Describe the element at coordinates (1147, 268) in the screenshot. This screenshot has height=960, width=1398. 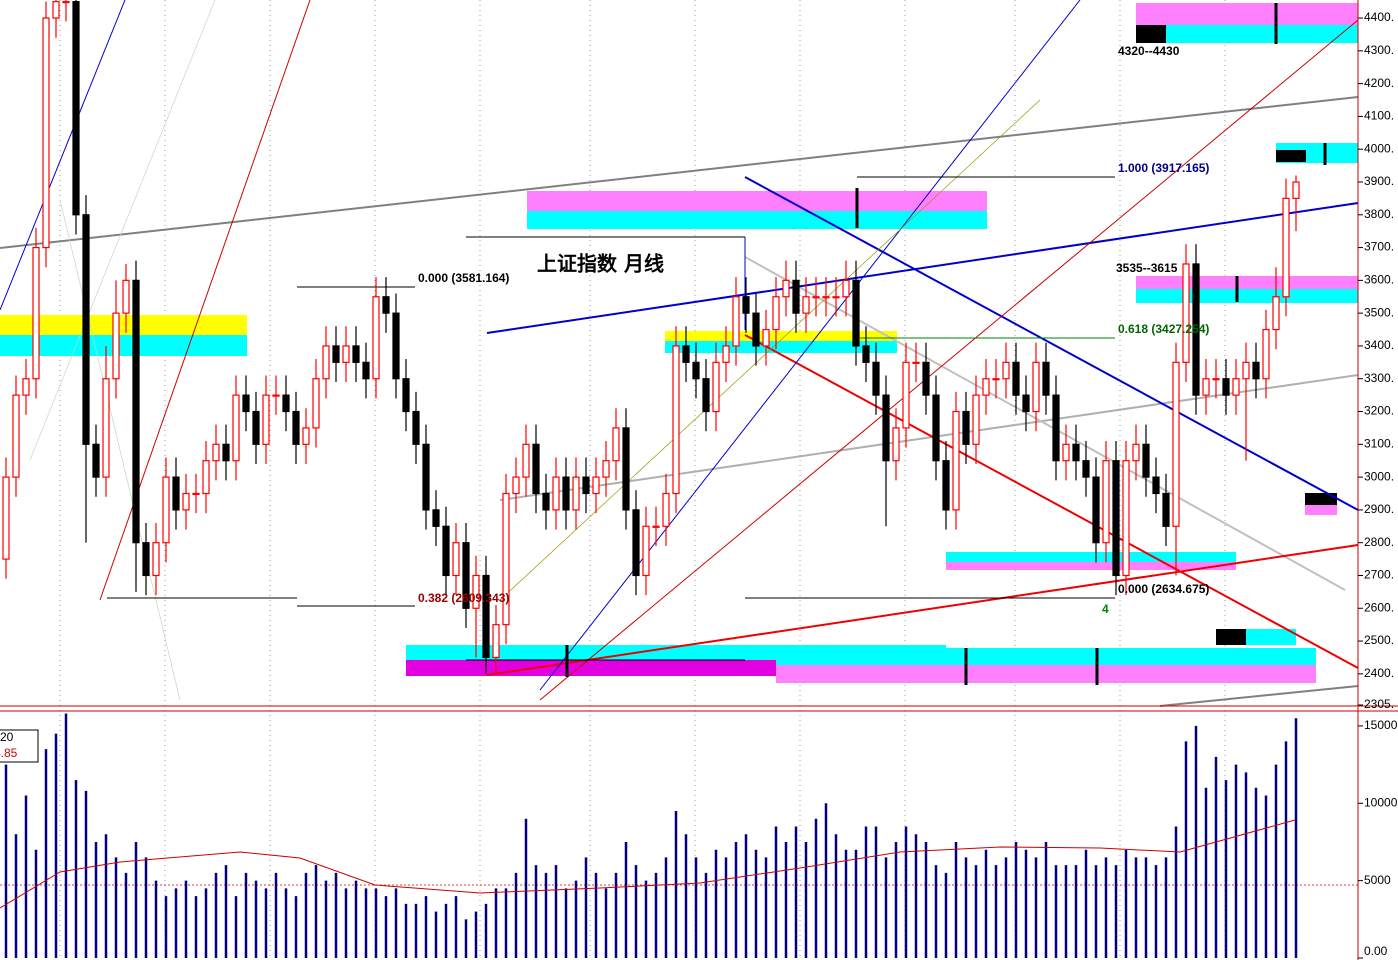
I see `annotation: 3535--3615` at that location.